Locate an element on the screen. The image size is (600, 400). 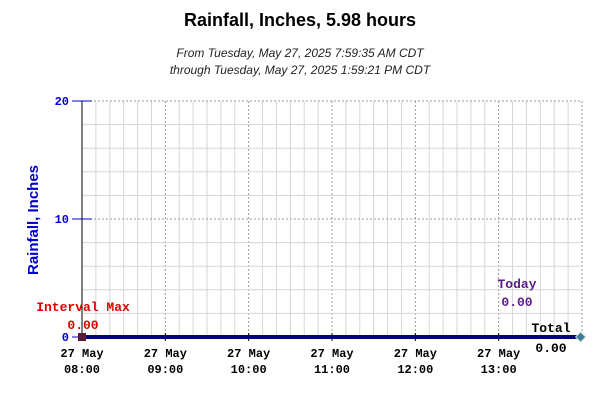
chart-title: Rainfall, Inches, 5.98 hours is located at coordinates (300, 20).